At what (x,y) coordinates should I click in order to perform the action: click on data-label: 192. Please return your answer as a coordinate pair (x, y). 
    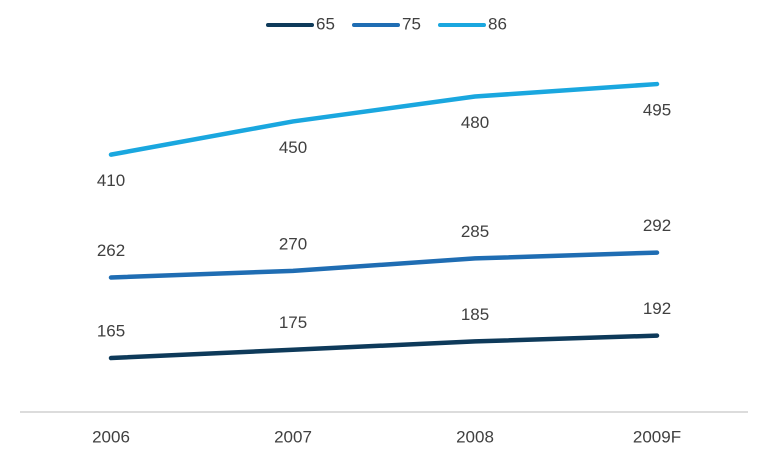
    Looking at the image, I should click on (657, 308).